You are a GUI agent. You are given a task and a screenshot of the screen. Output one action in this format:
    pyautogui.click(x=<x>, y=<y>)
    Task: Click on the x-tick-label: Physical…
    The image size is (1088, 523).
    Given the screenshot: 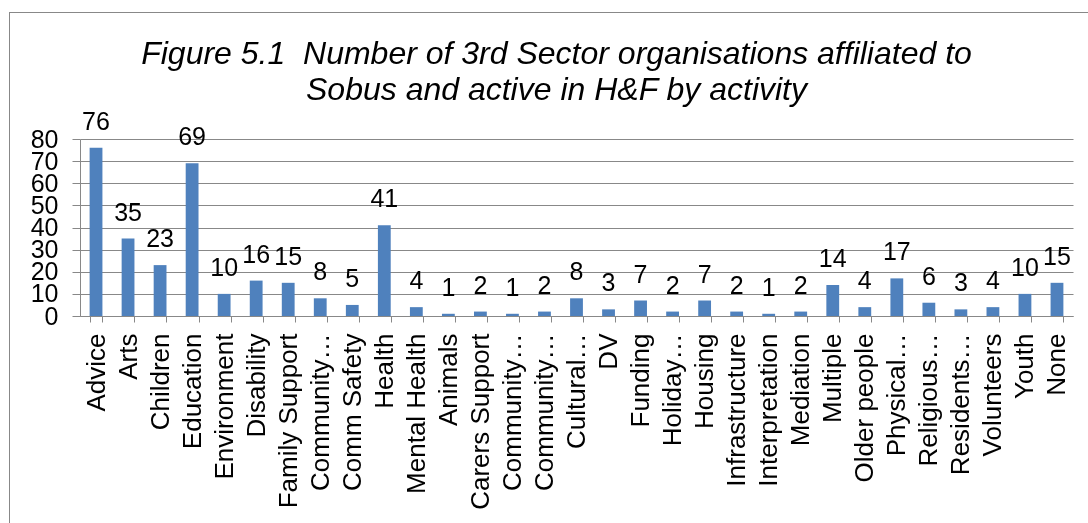 What is the action you would take?
    pyautogui.click(x=896, y=395)
    